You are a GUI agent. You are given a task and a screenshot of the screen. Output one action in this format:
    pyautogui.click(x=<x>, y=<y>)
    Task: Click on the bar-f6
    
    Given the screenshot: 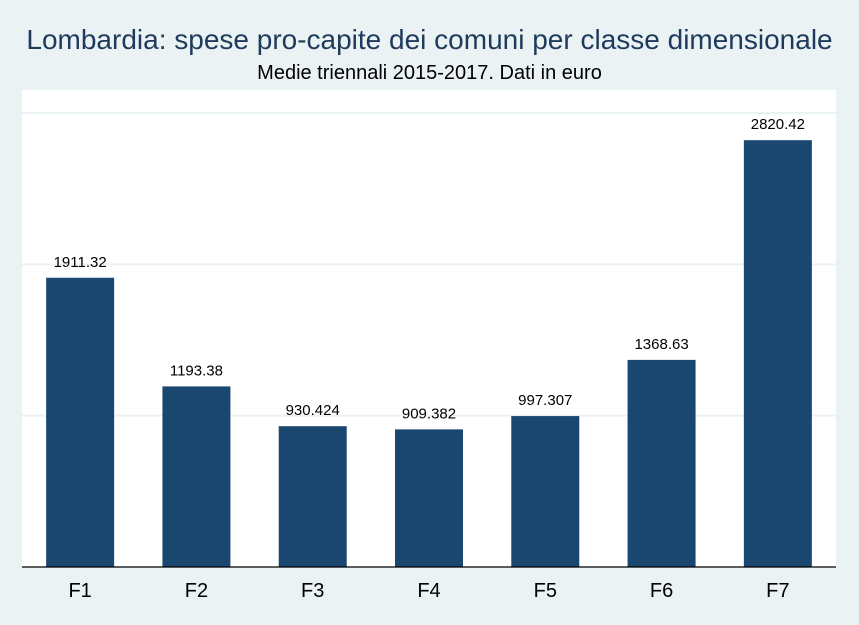 What is the action you would take?
    pyautogui.click(x=661, y=463)
    